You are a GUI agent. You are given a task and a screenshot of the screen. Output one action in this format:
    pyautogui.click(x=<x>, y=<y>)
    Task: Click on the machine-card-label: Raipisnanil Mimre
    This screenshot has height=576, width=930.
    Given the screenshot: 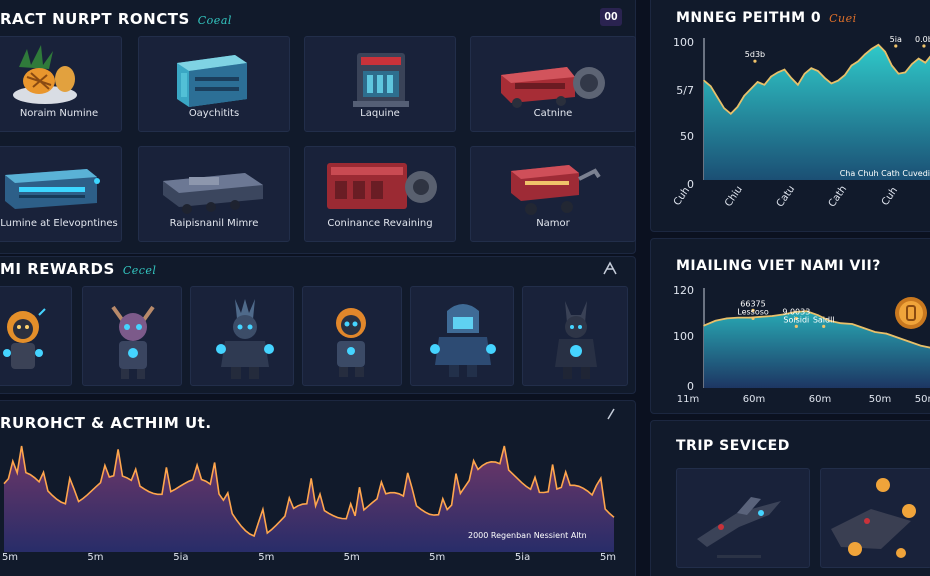 What is the action you would take?
    pyautogui.click(x=214, y=223)
    